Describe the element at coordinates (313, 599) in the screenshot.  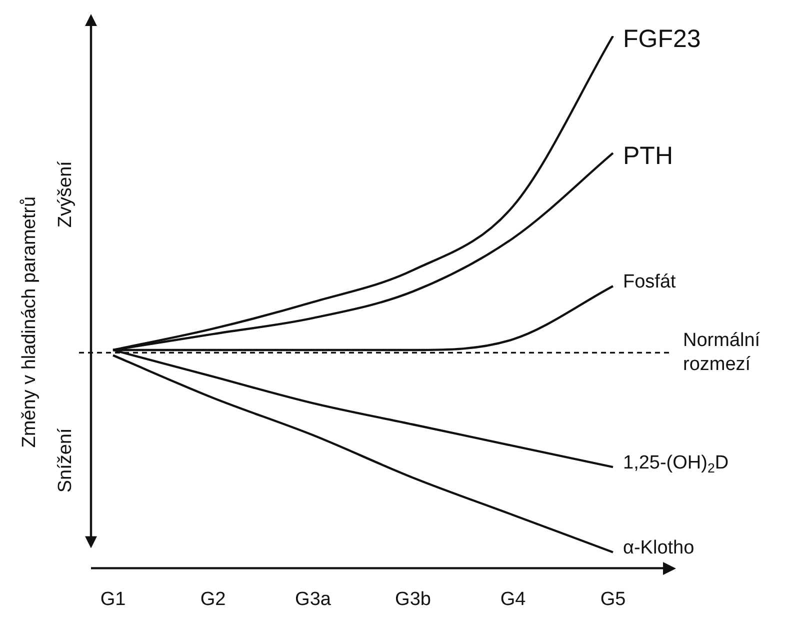
I see `x-tick-label: G3a` at that location.